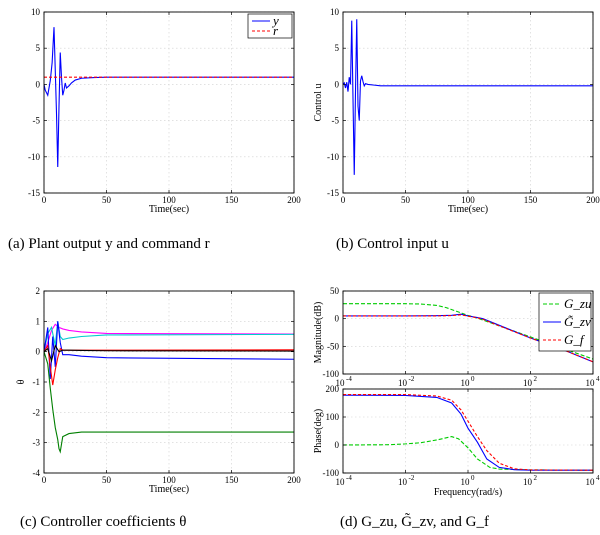 The image size is (600, 535). What do you see at coordinates (38, 321) in the screenshot?
I see `y-tick-label: 1` at bounding box center [38, 321].